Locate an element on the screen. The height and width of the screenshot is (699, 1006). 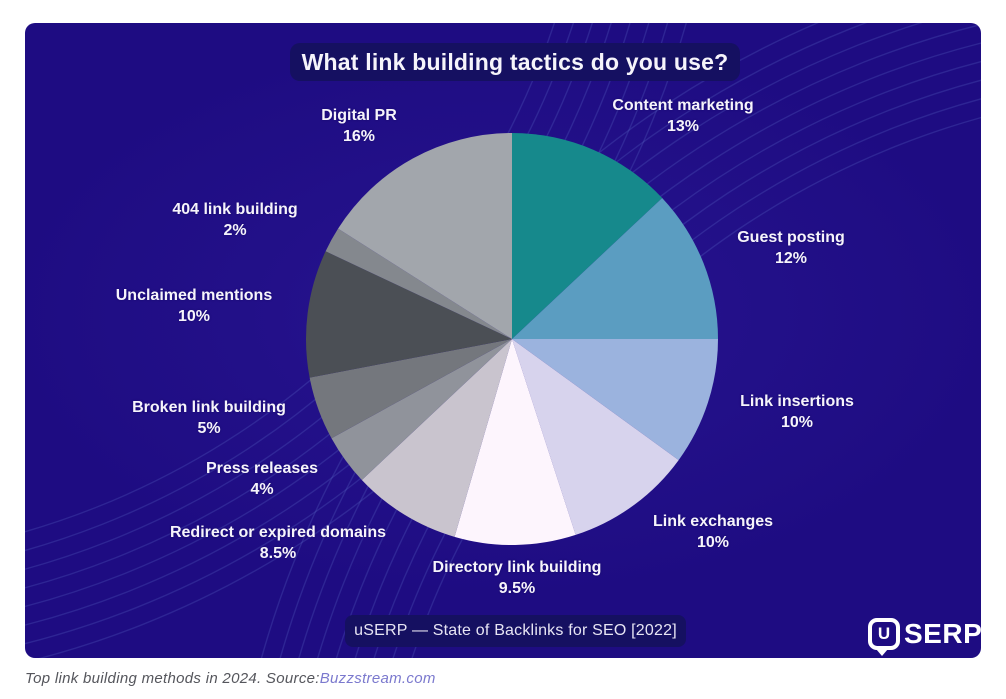
pie-slice-guest-posting is located at coordinates (615, 268).